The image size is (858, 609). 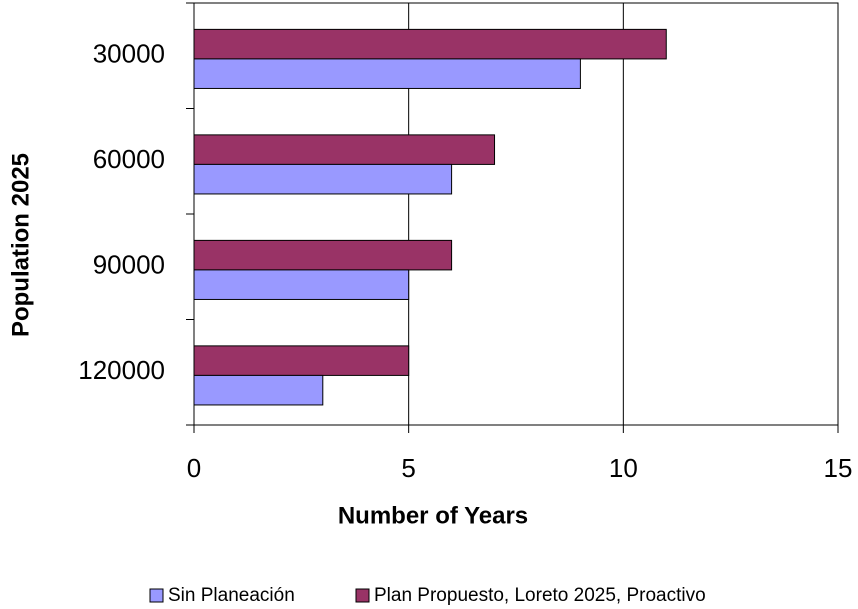 I want to click on y-tick-label: 90000, so click(x=129, y=265).